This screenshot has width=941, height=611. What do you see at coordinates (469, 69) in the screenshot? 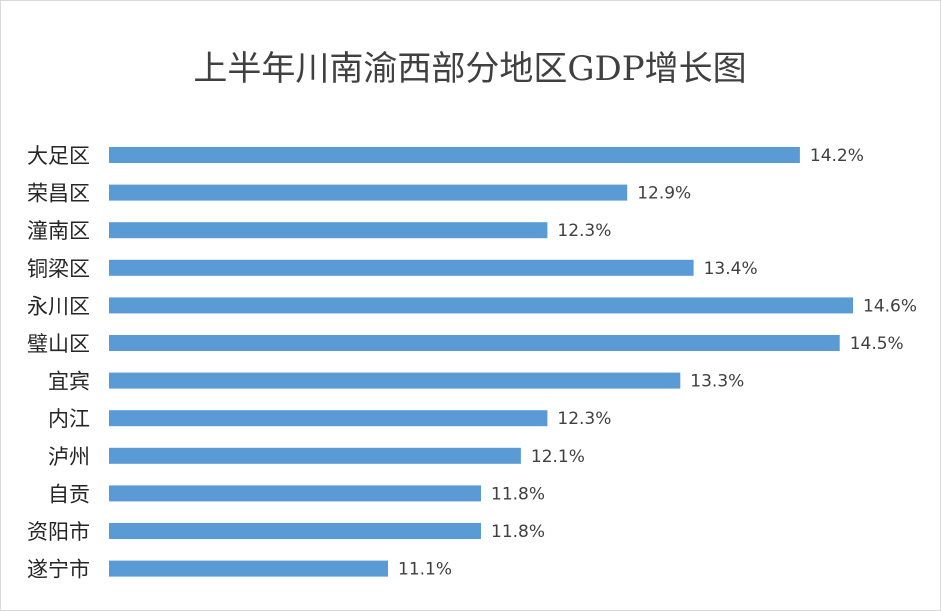
I see `chart-title: 上半年川南渝西部分地区GDP增长图` at bounding box center [469, 69].